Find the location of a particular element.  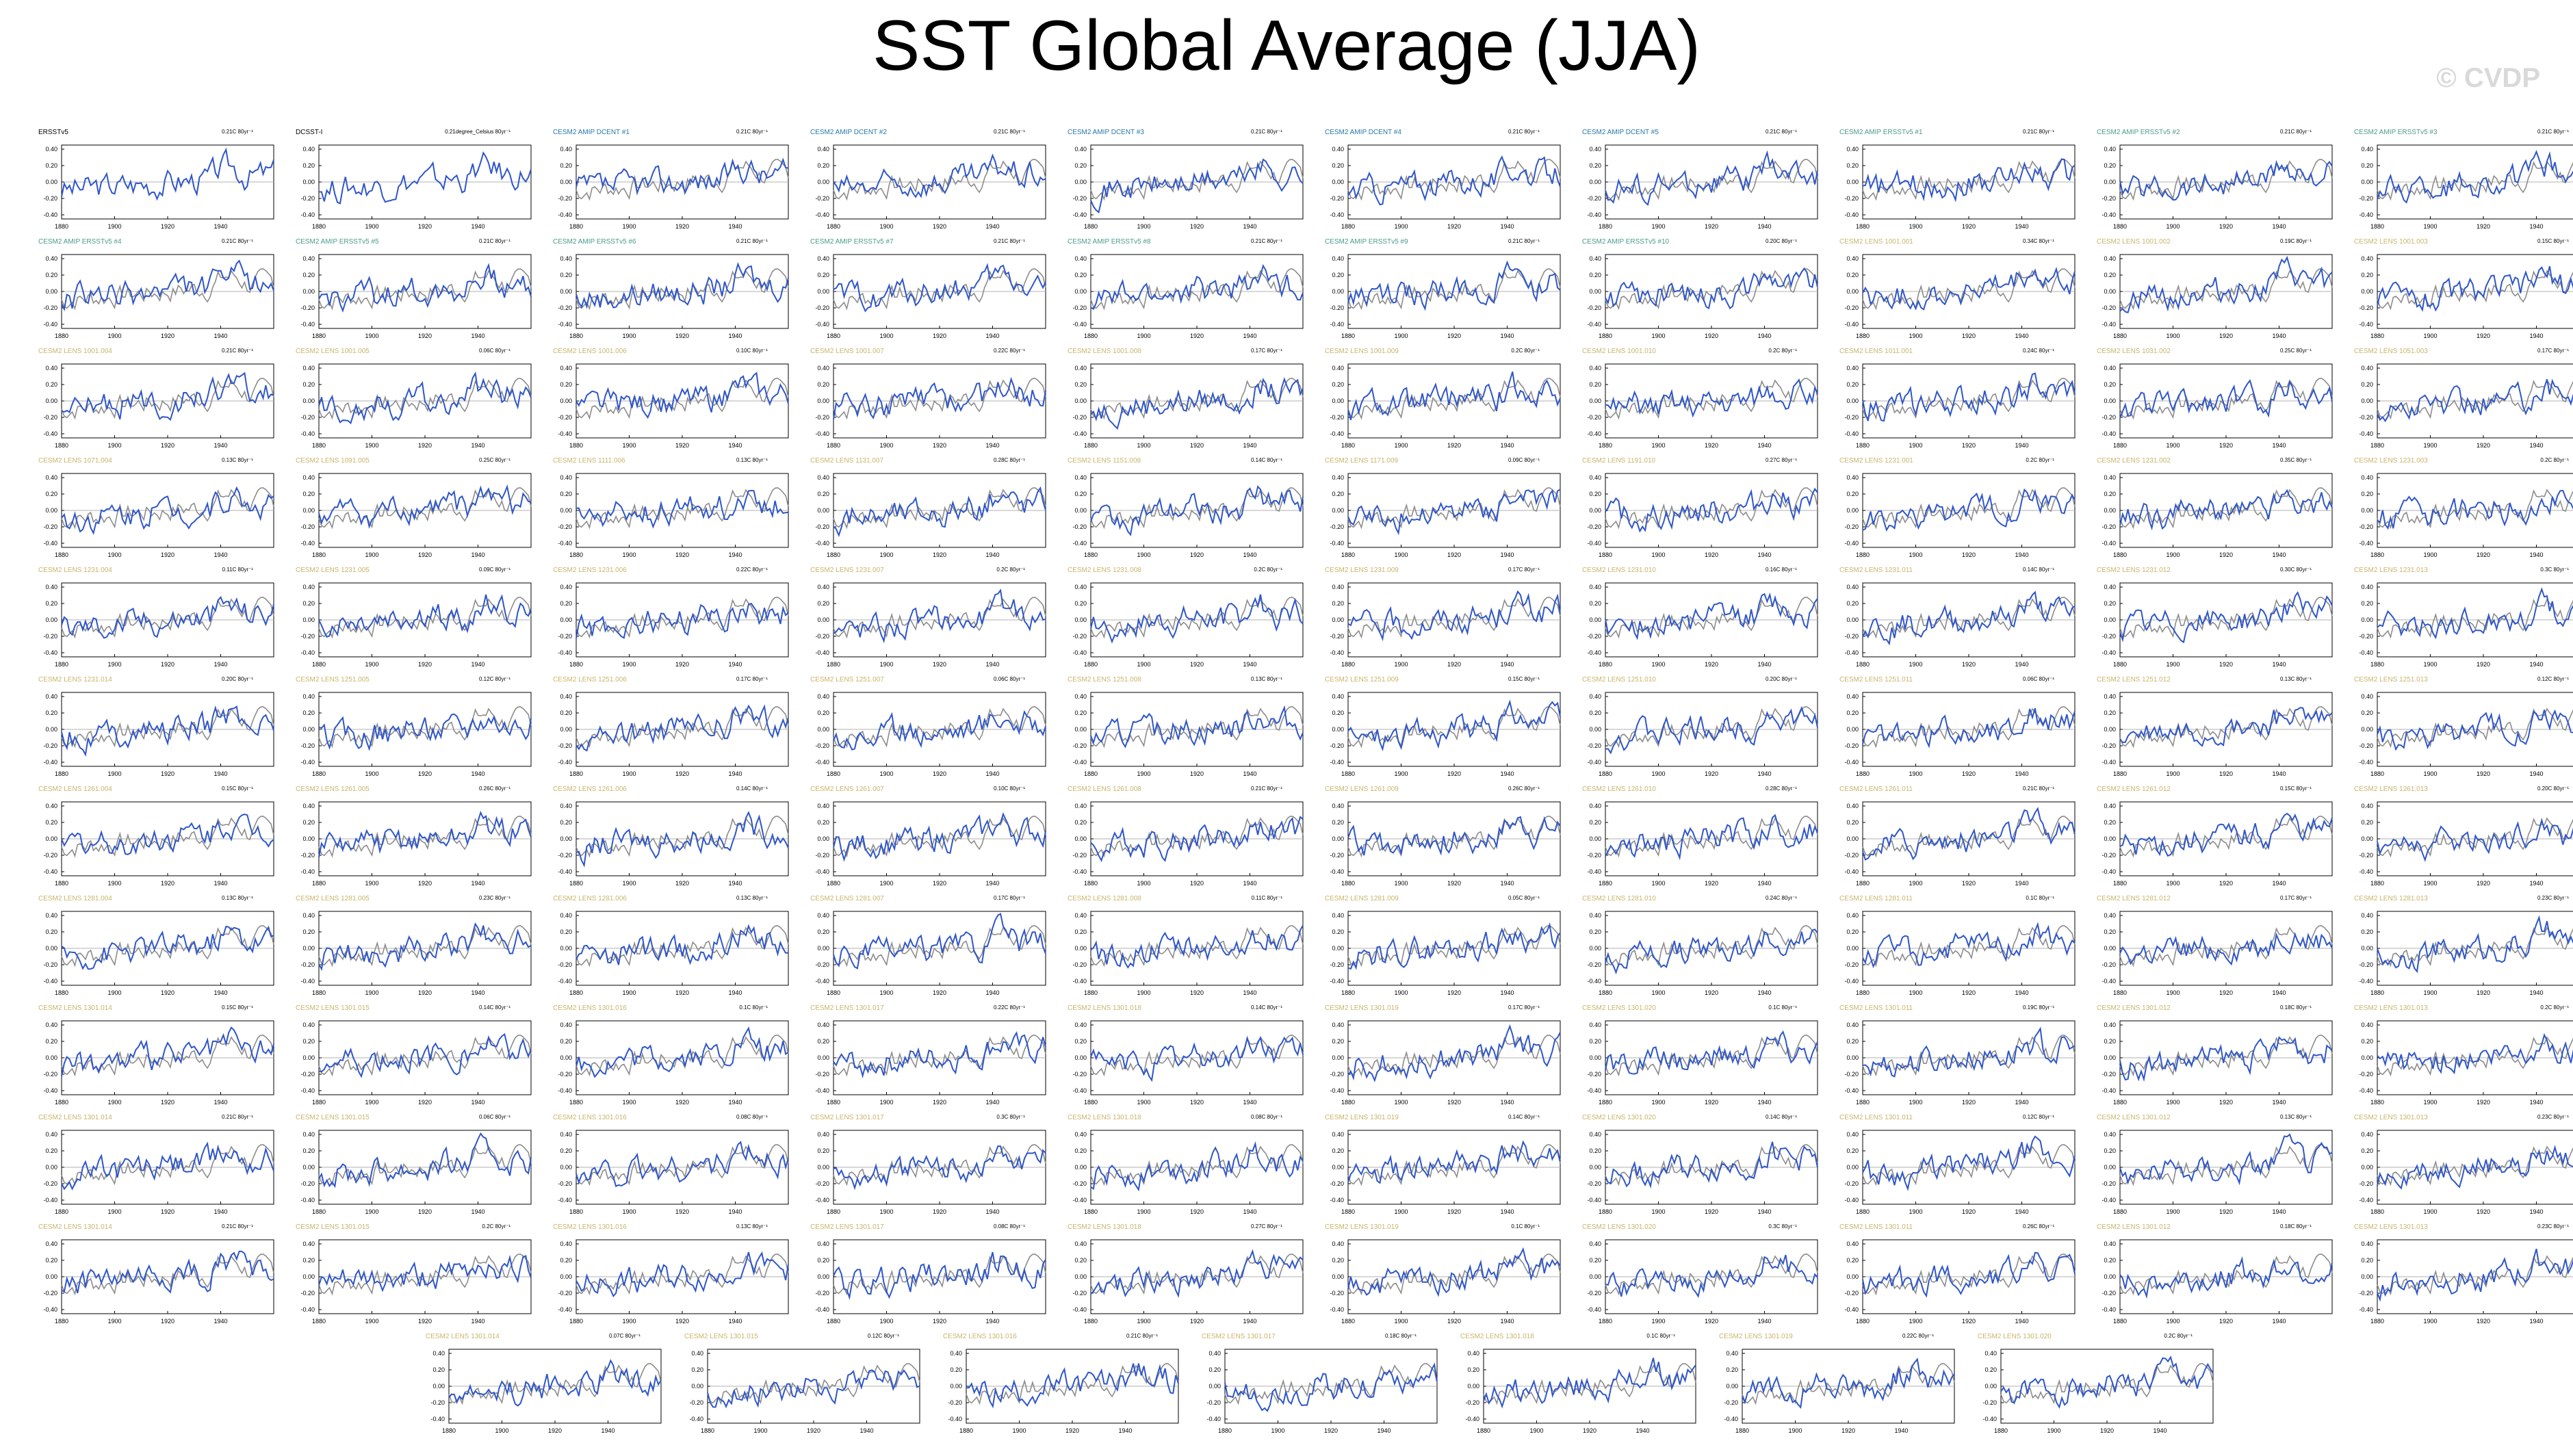

panel-trend: 0.21C 80yr⁻¹ is located at coordinates (237, 132).